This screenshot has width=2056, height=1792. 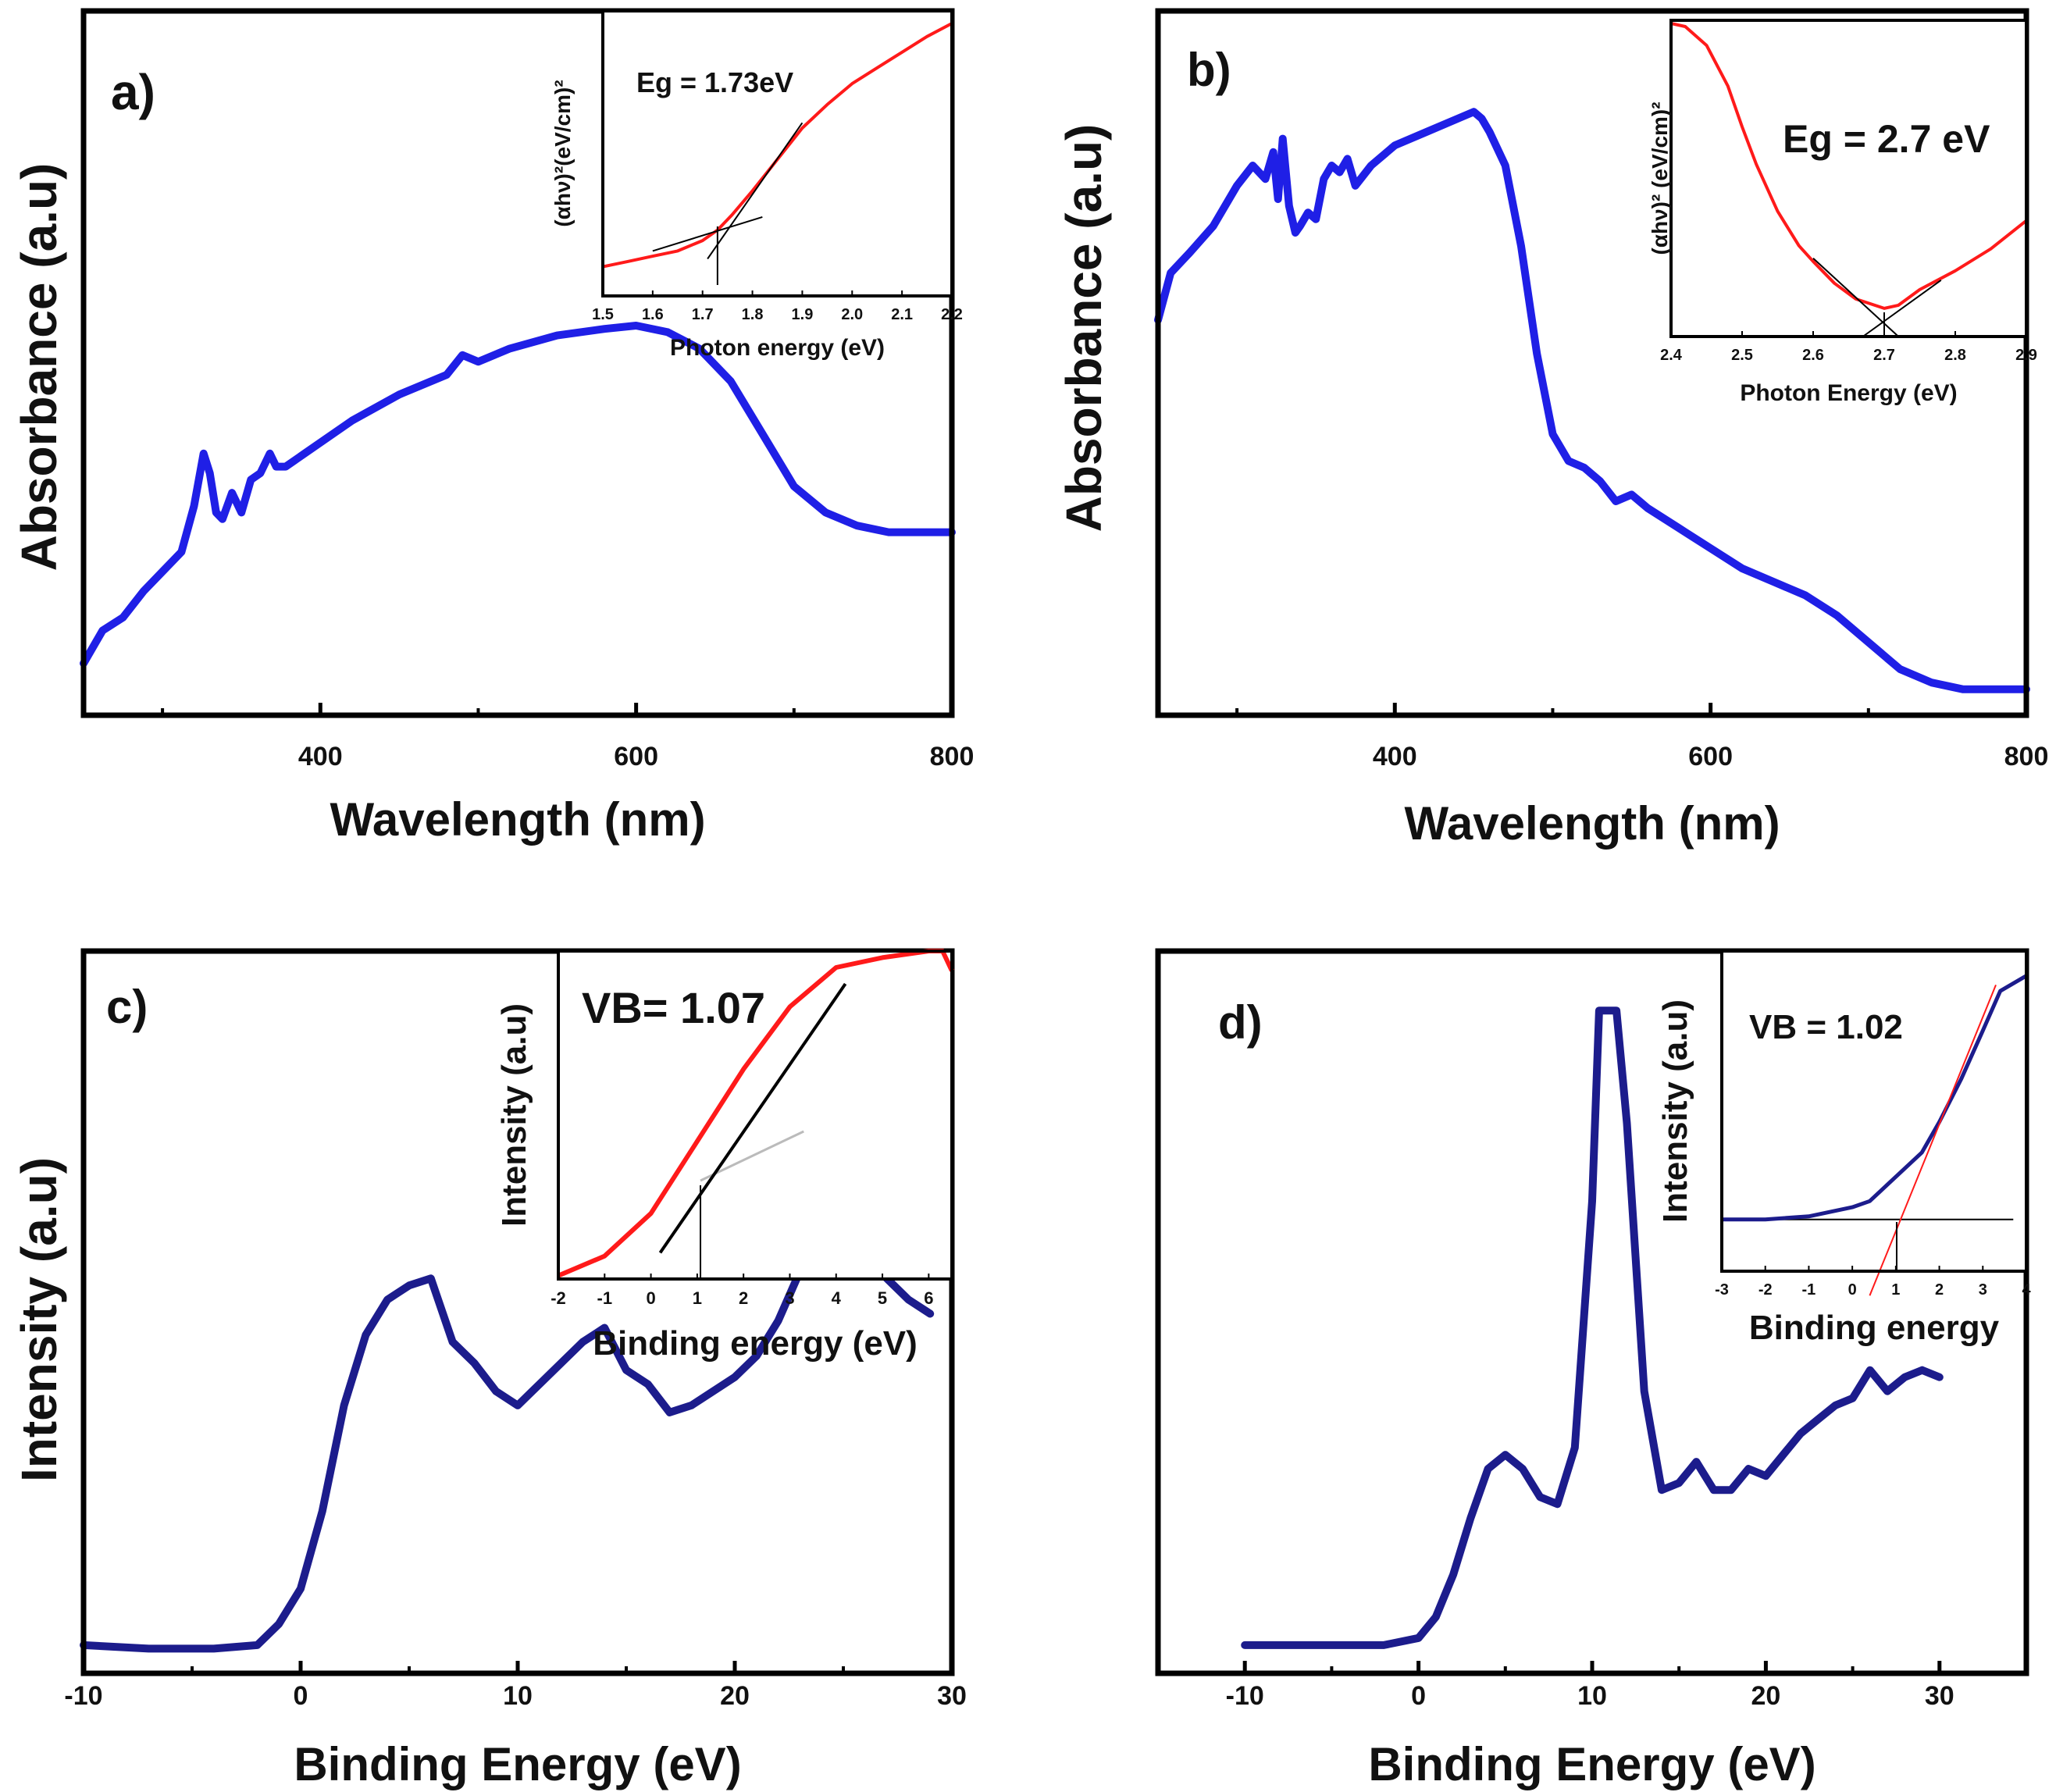 What do you see at coordinates (753, 314) in the screenshot?
I see `inset-x-tick-label: 1.8` at bounding box center [753, 314].